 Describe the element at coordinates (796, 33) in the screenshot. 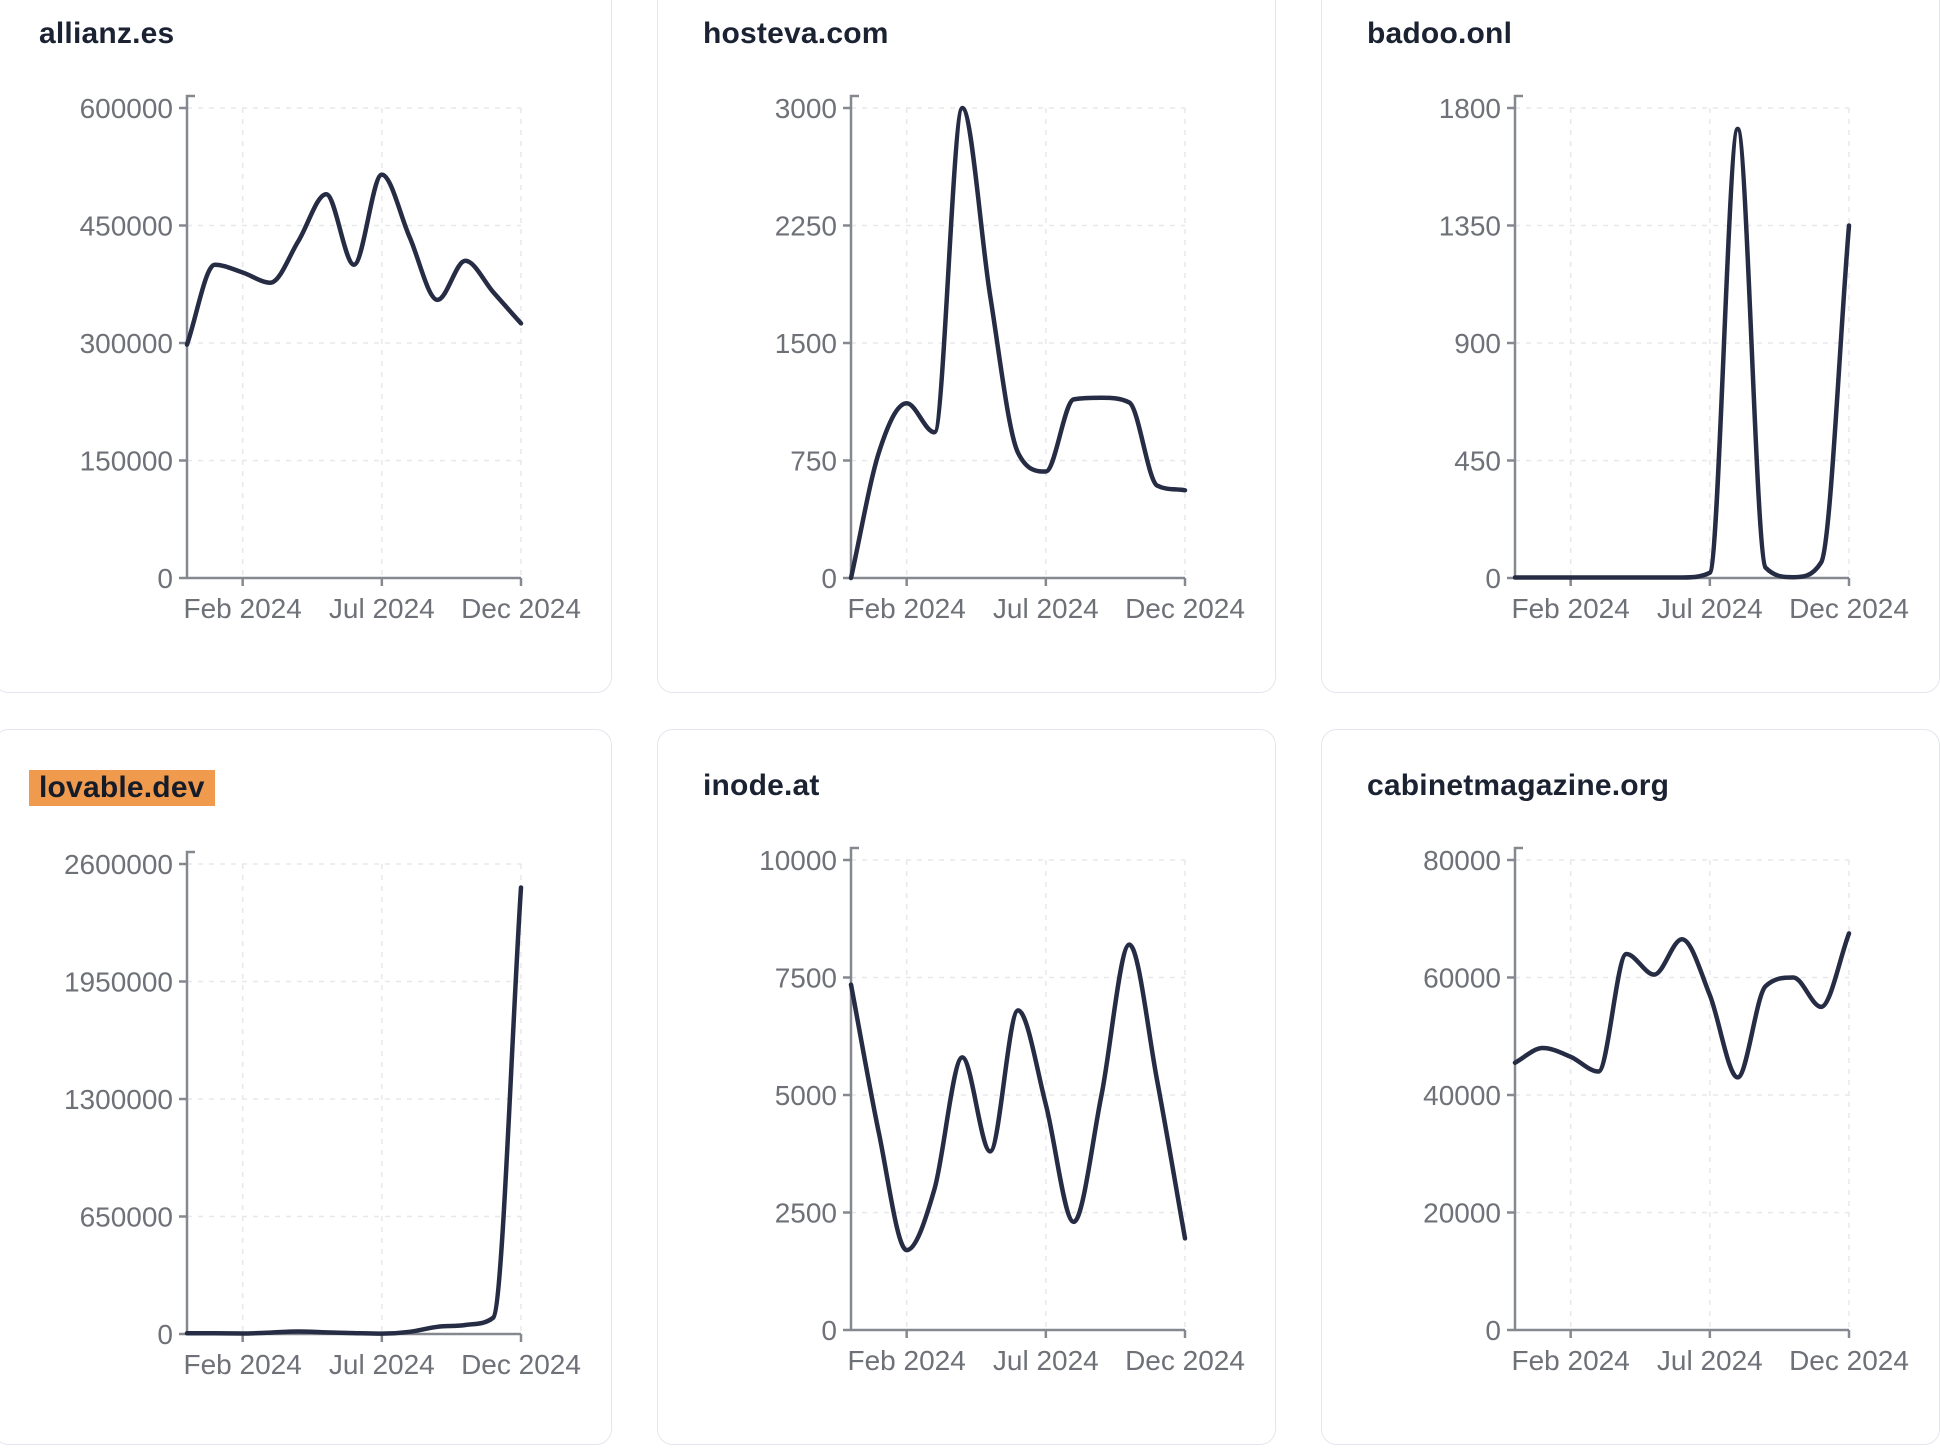

I see `chart-title: hosteva.com` at that location.